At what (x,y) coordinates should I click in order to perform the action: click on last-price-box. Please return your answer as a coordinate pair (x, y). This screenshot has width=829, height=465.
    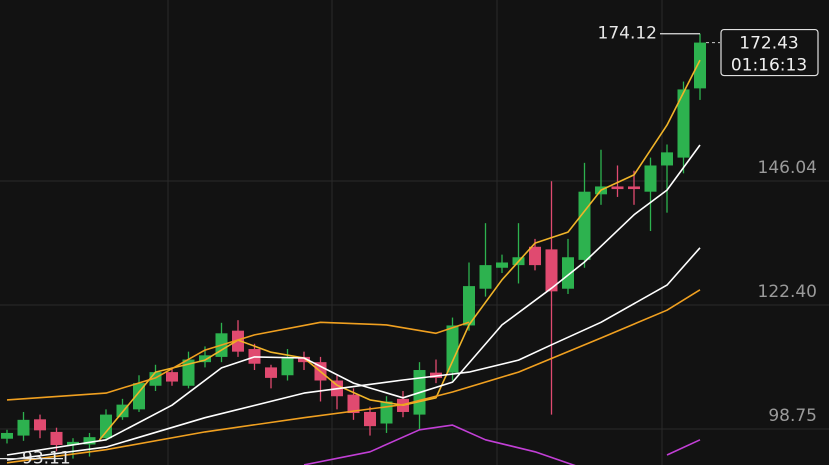
    Looking at the image, I should click on (769, 52).